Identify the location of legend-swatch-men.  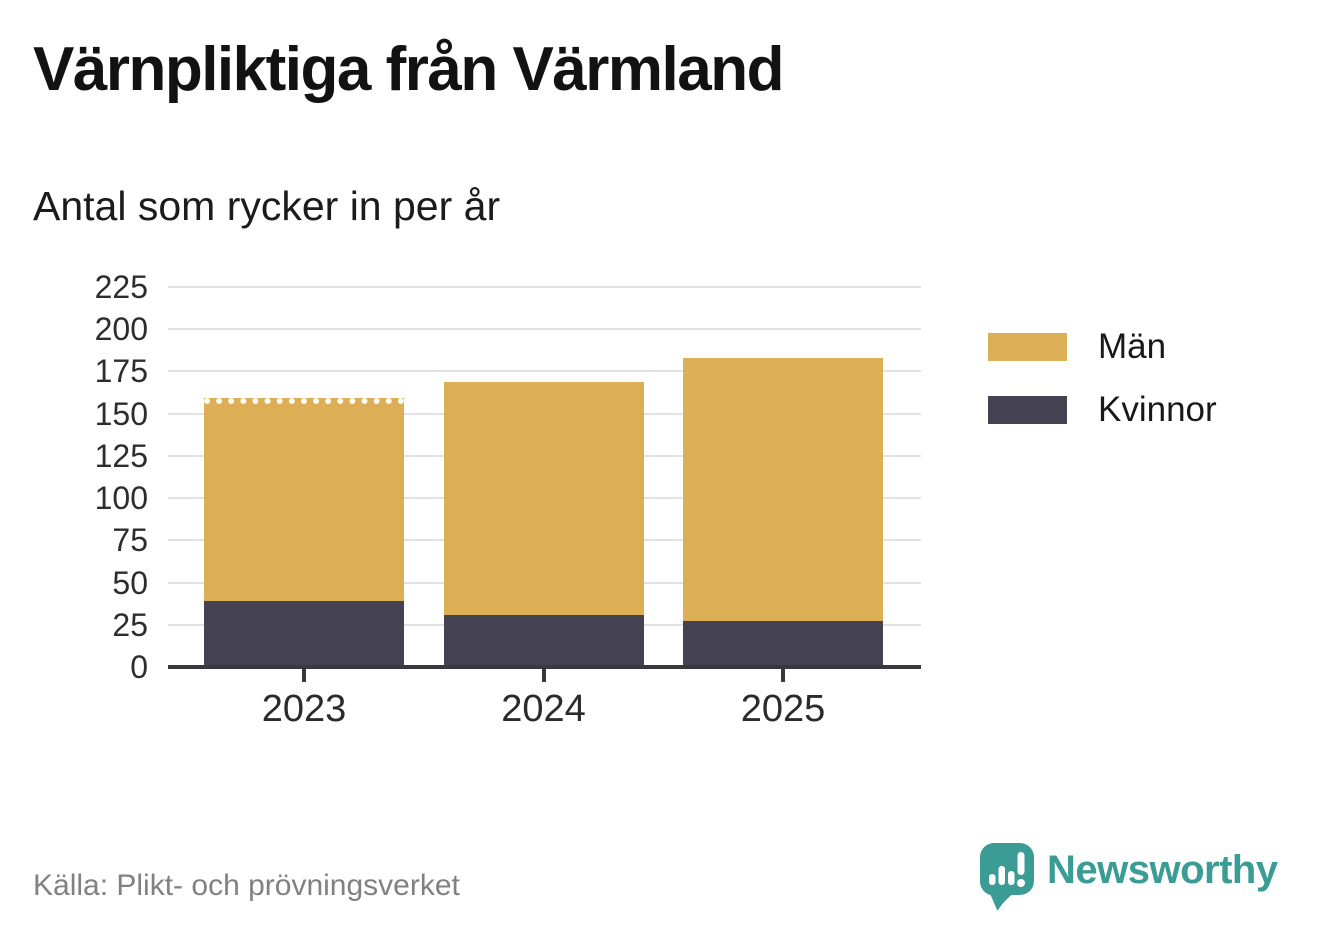
(1027, 346).